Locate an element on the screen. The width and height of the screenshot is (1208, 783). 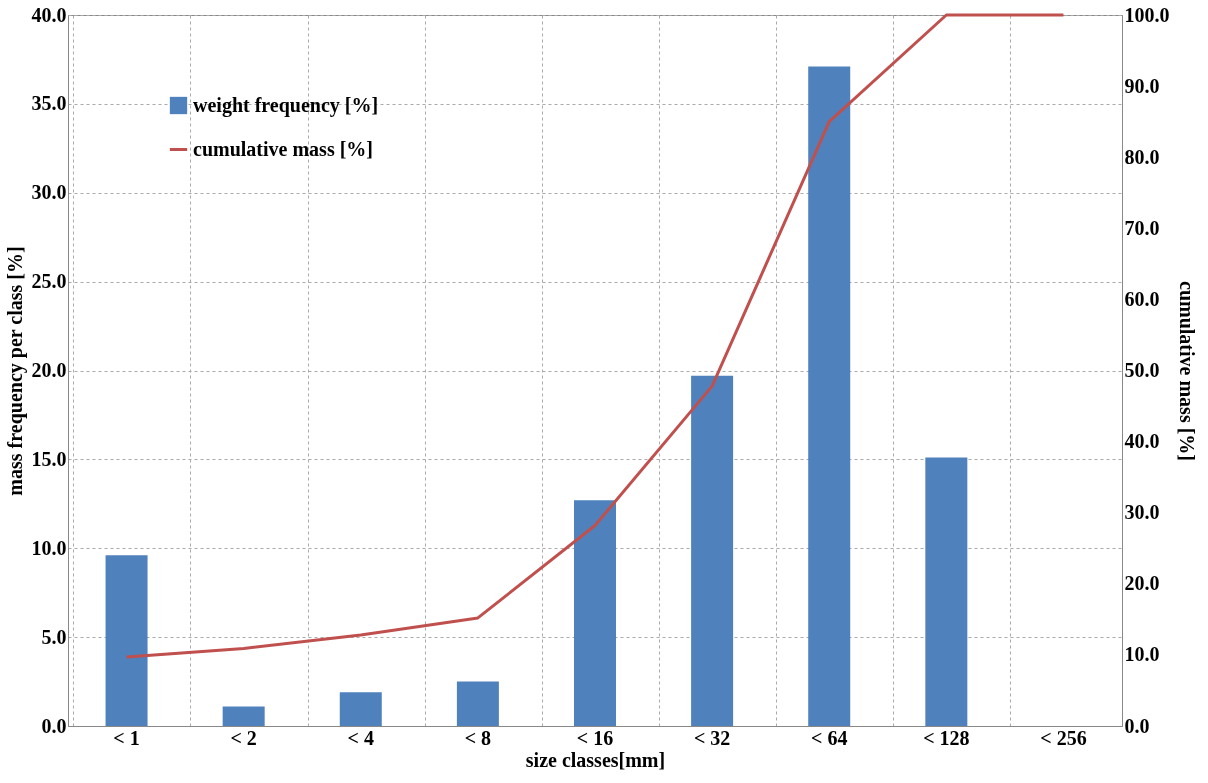
x-tick-label: < 256 is located at coordinates (1063, 737).